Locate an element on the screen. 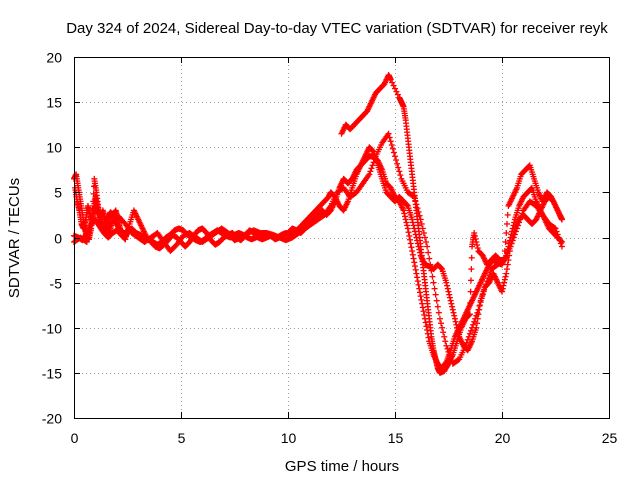 Image resolution: width=640 pixels, height=480 pixels. x-tick-label: 5 is located at coordinates (182, 438).